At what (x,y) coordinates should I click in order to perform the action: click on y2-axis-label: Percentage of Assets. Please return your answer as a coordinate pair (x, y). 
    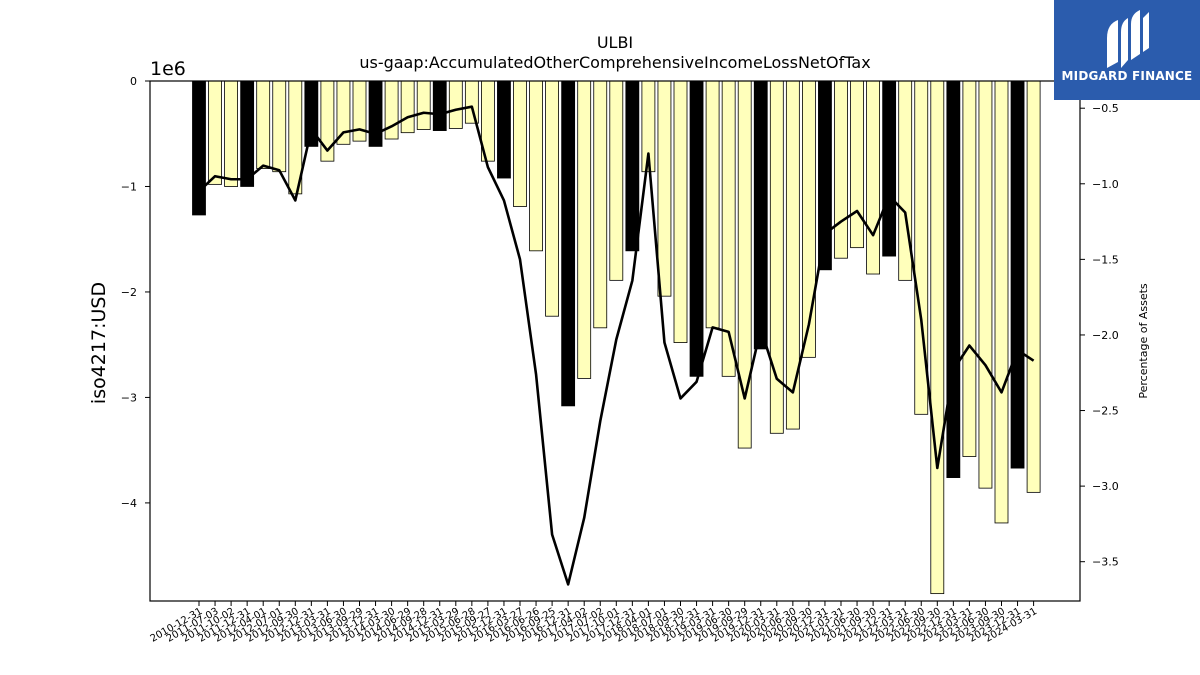
    Looking at the image, I should click on (1143, 341).